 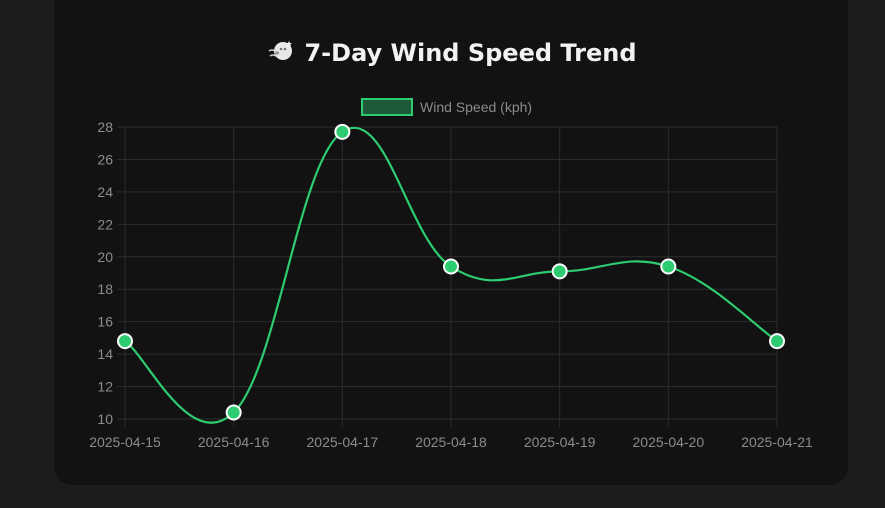 What do you see at coordinates (105, 224) in the screenshot?
I see `y-tick-label: 22` at bounding box center [105, 224].